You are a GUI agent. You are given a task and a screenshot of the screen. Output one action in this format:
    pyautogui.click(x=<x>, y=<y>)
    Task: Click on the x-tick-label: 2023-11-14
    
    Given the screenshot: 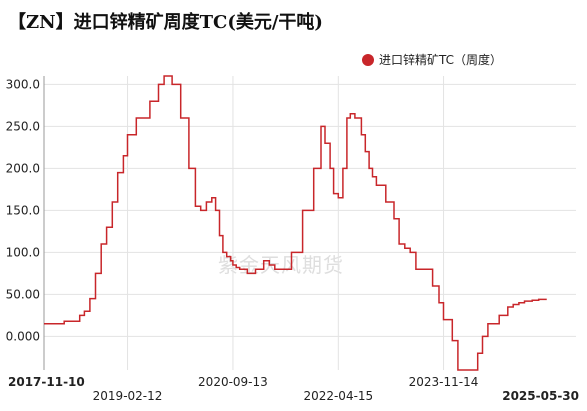 What is the action you would take?
    pyautogui.click(x=444, y=382)
    